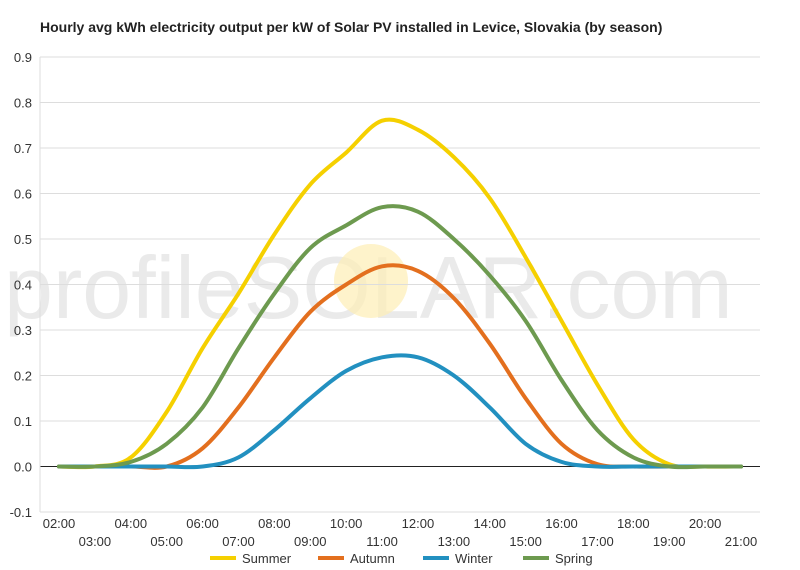  I want to click on legend-label-winter: Winter, so click(474, 558).